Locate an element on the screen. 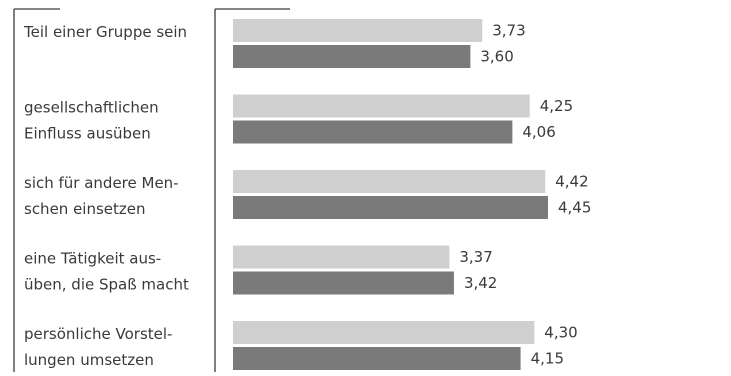 Image resolution: width=731 pixels, height=376 pixels. category-label: üben, die Spaß macht is located at coordinates (106, 285).